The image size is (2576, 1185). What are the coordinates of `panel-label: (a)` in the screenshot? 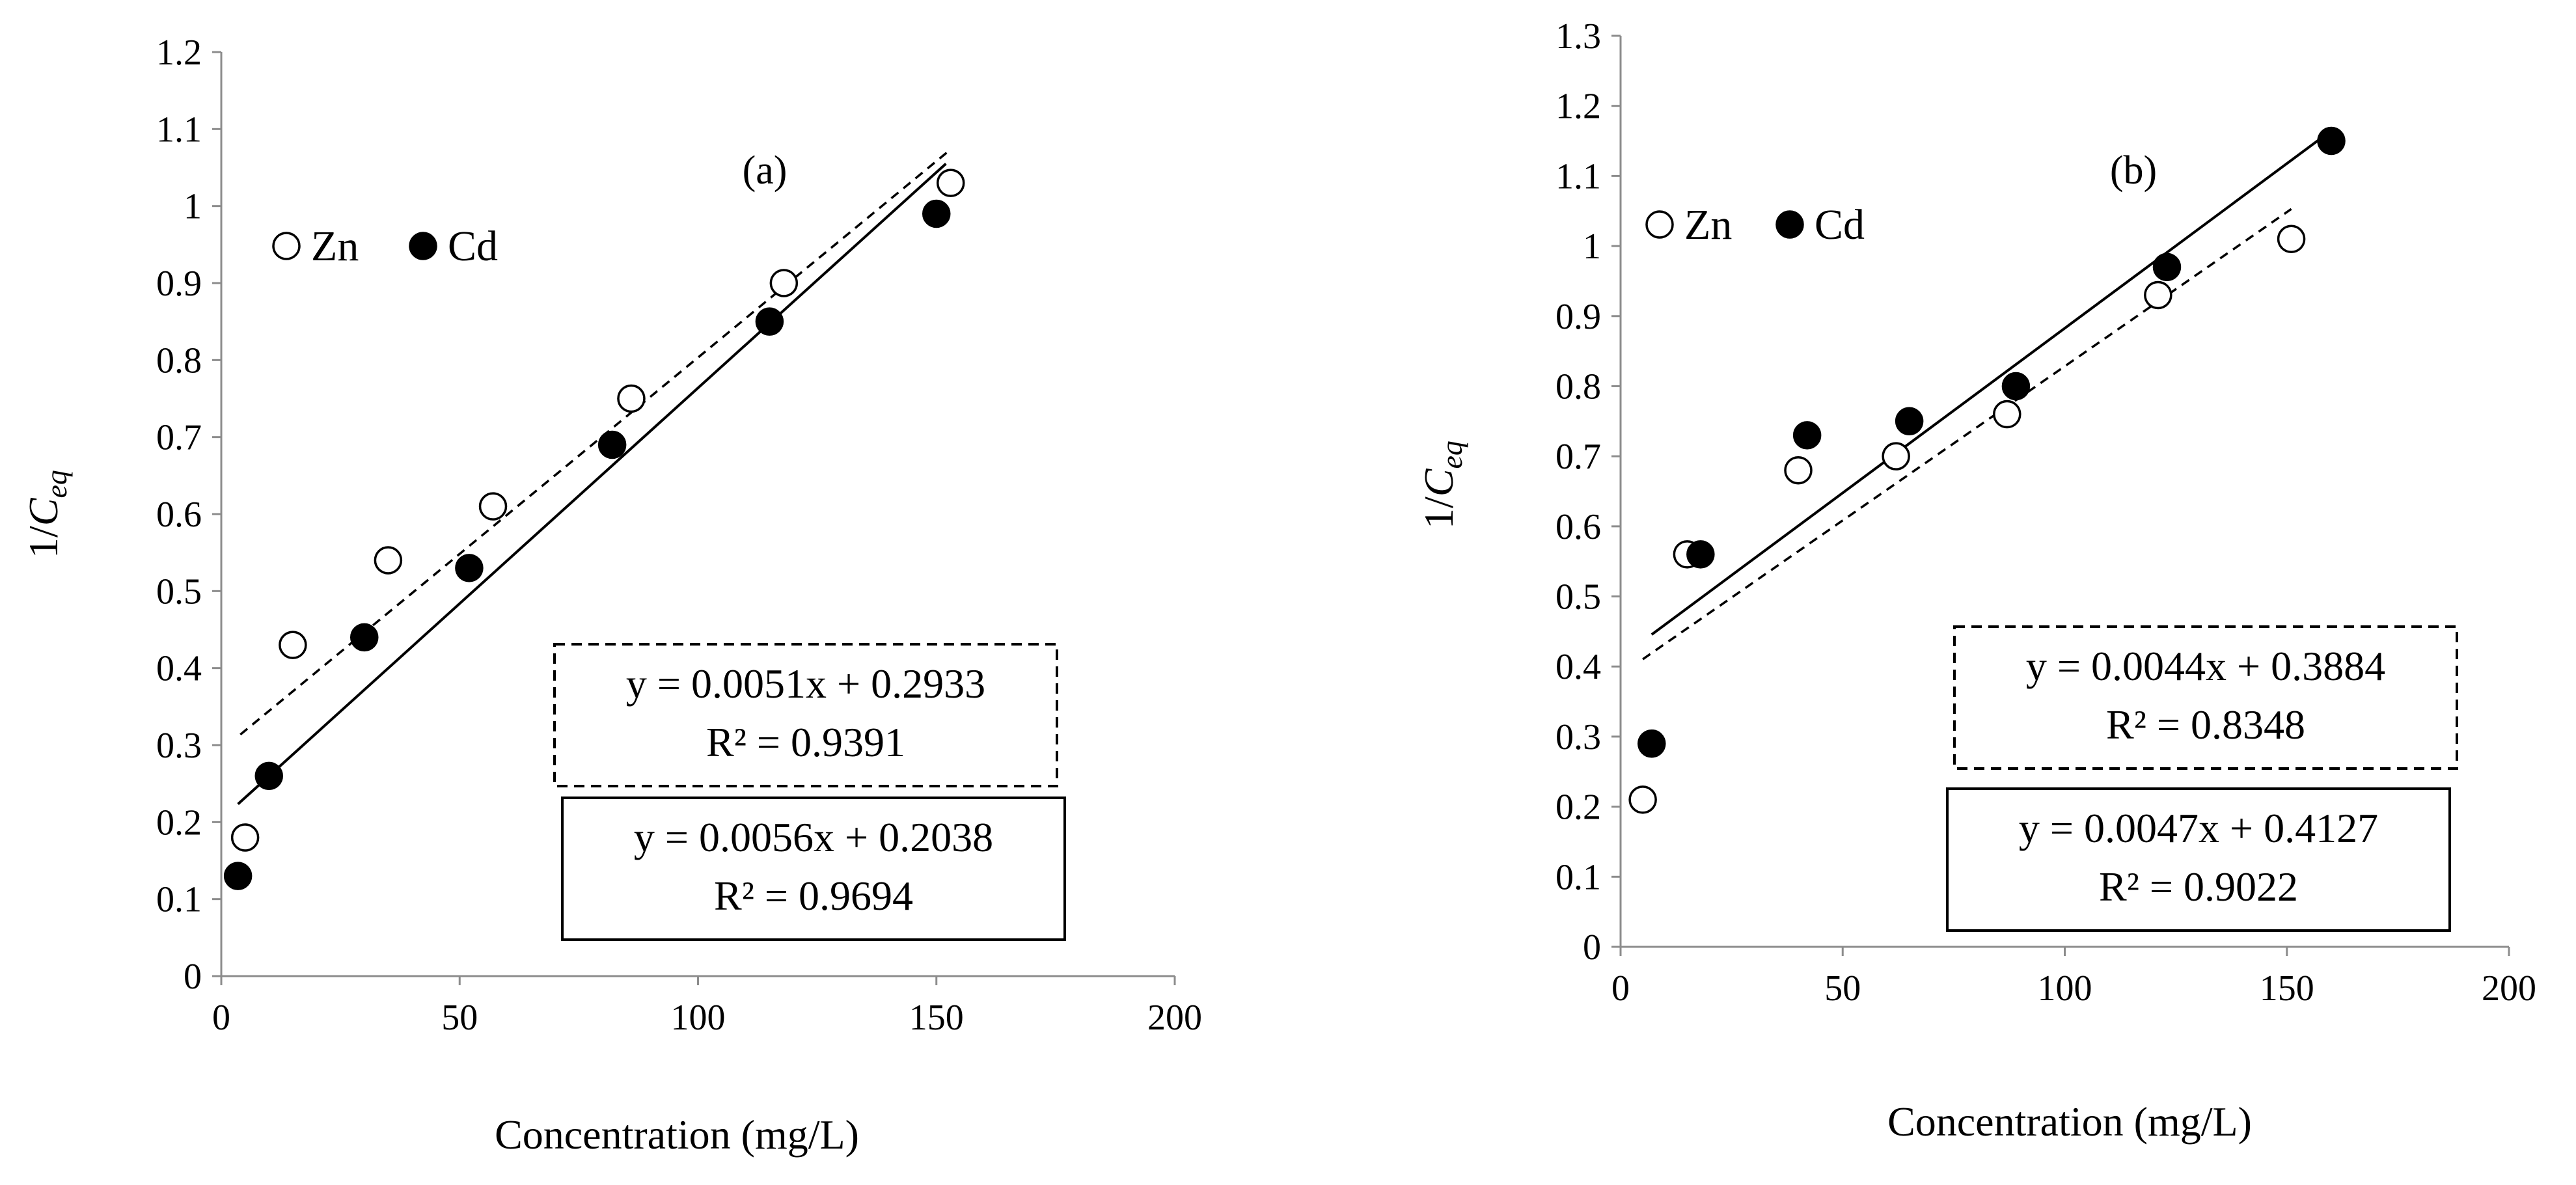 It's located at (765, 170).